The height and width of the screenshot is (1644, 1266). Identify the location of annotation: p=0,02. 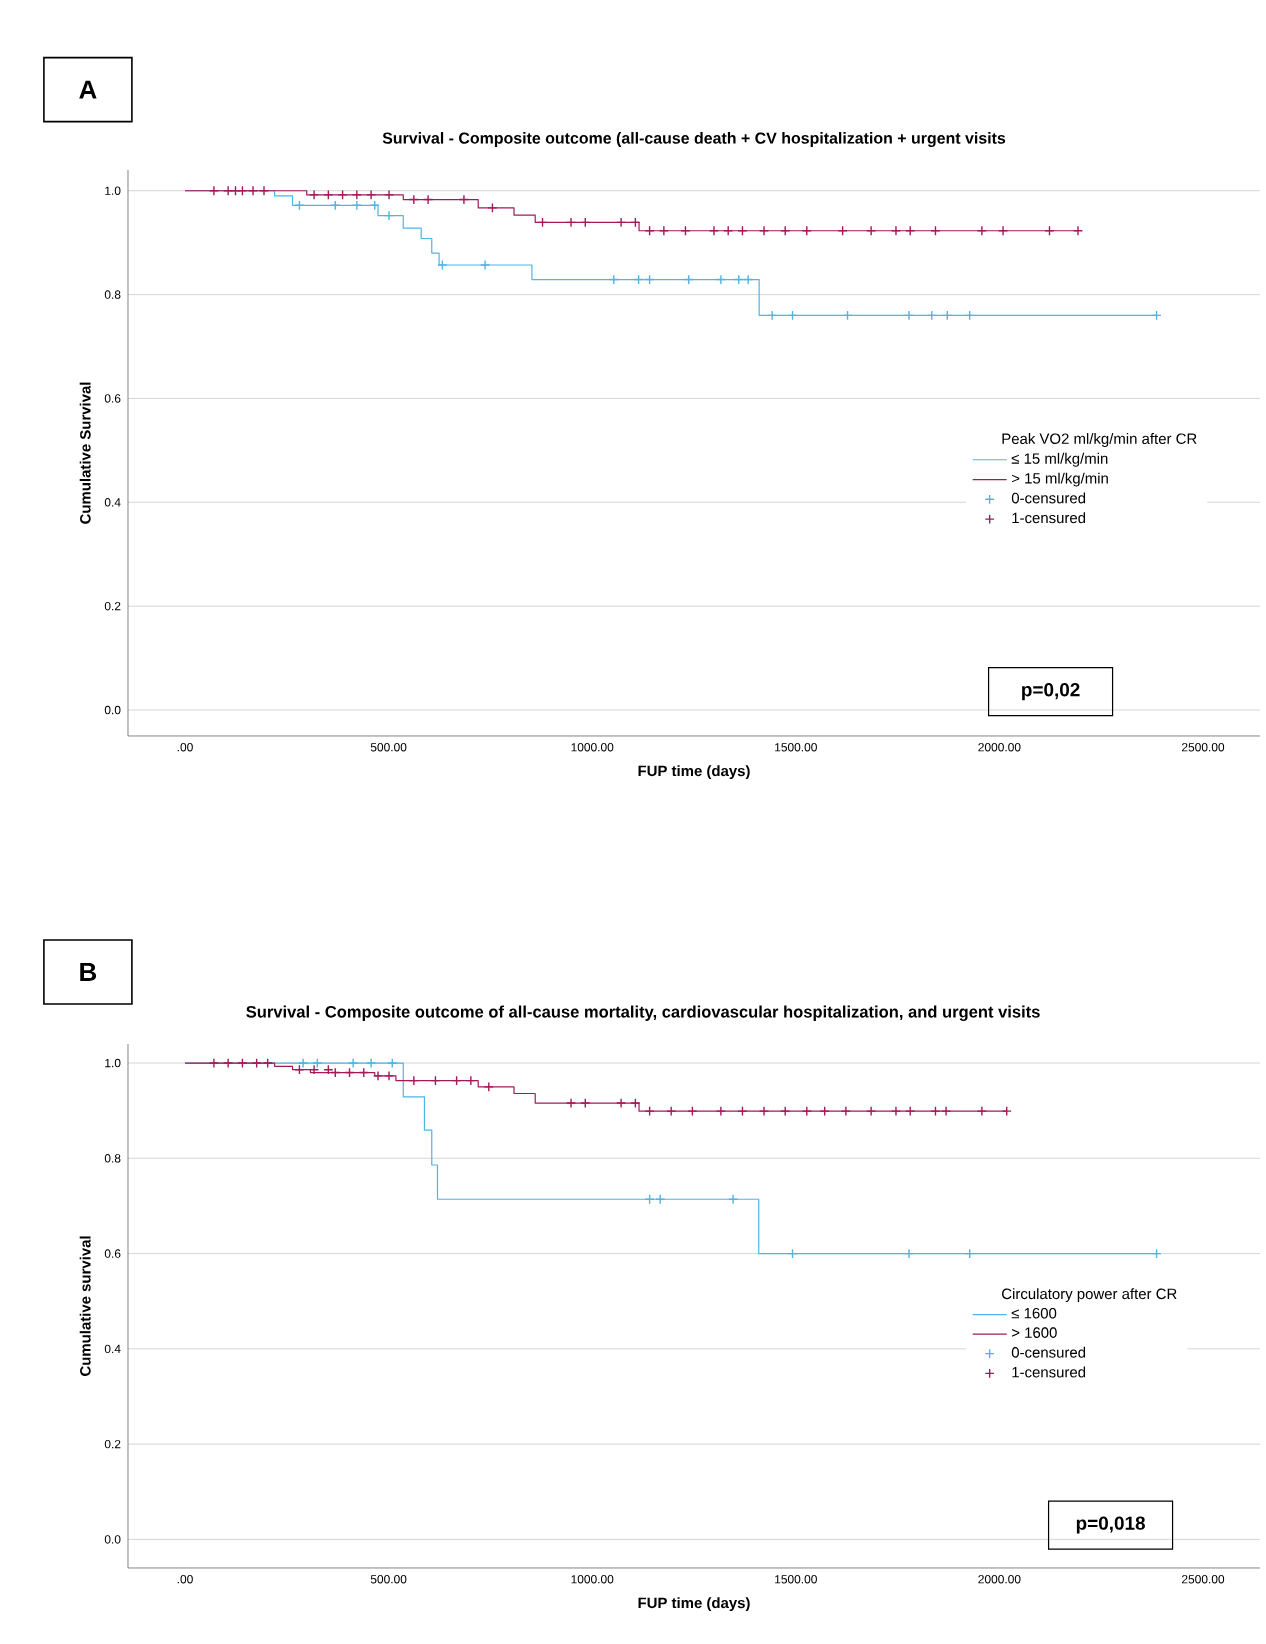
(1051, 691).